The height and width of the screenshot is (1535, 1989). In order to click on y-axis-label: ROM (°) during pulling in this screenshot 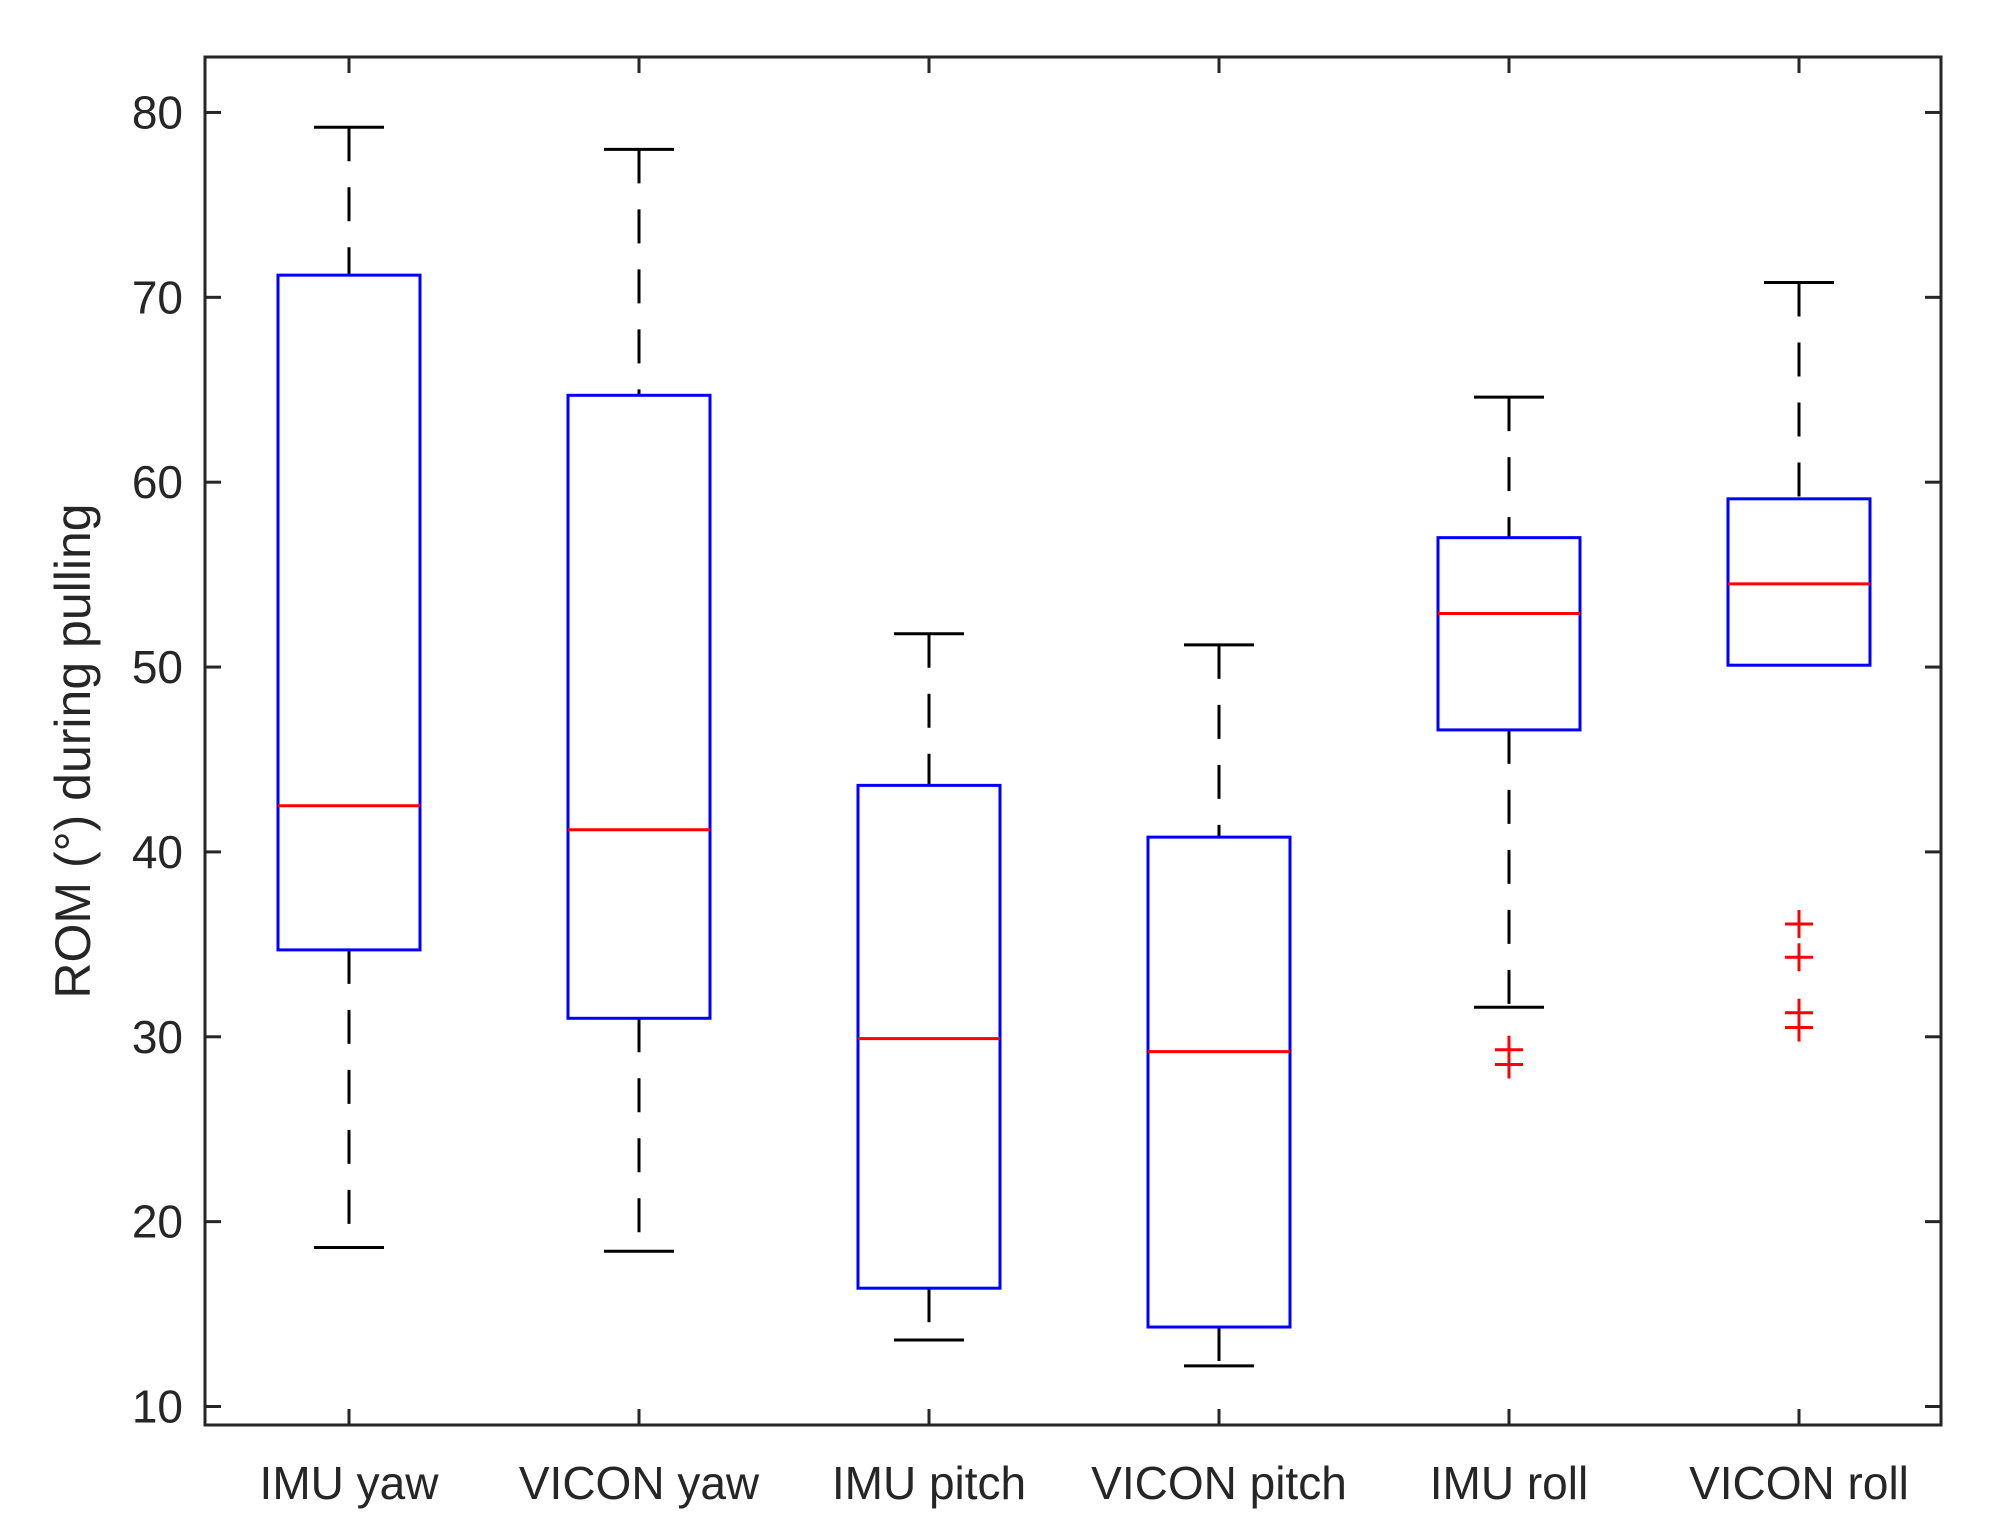, I will do `click(73, 750)`.